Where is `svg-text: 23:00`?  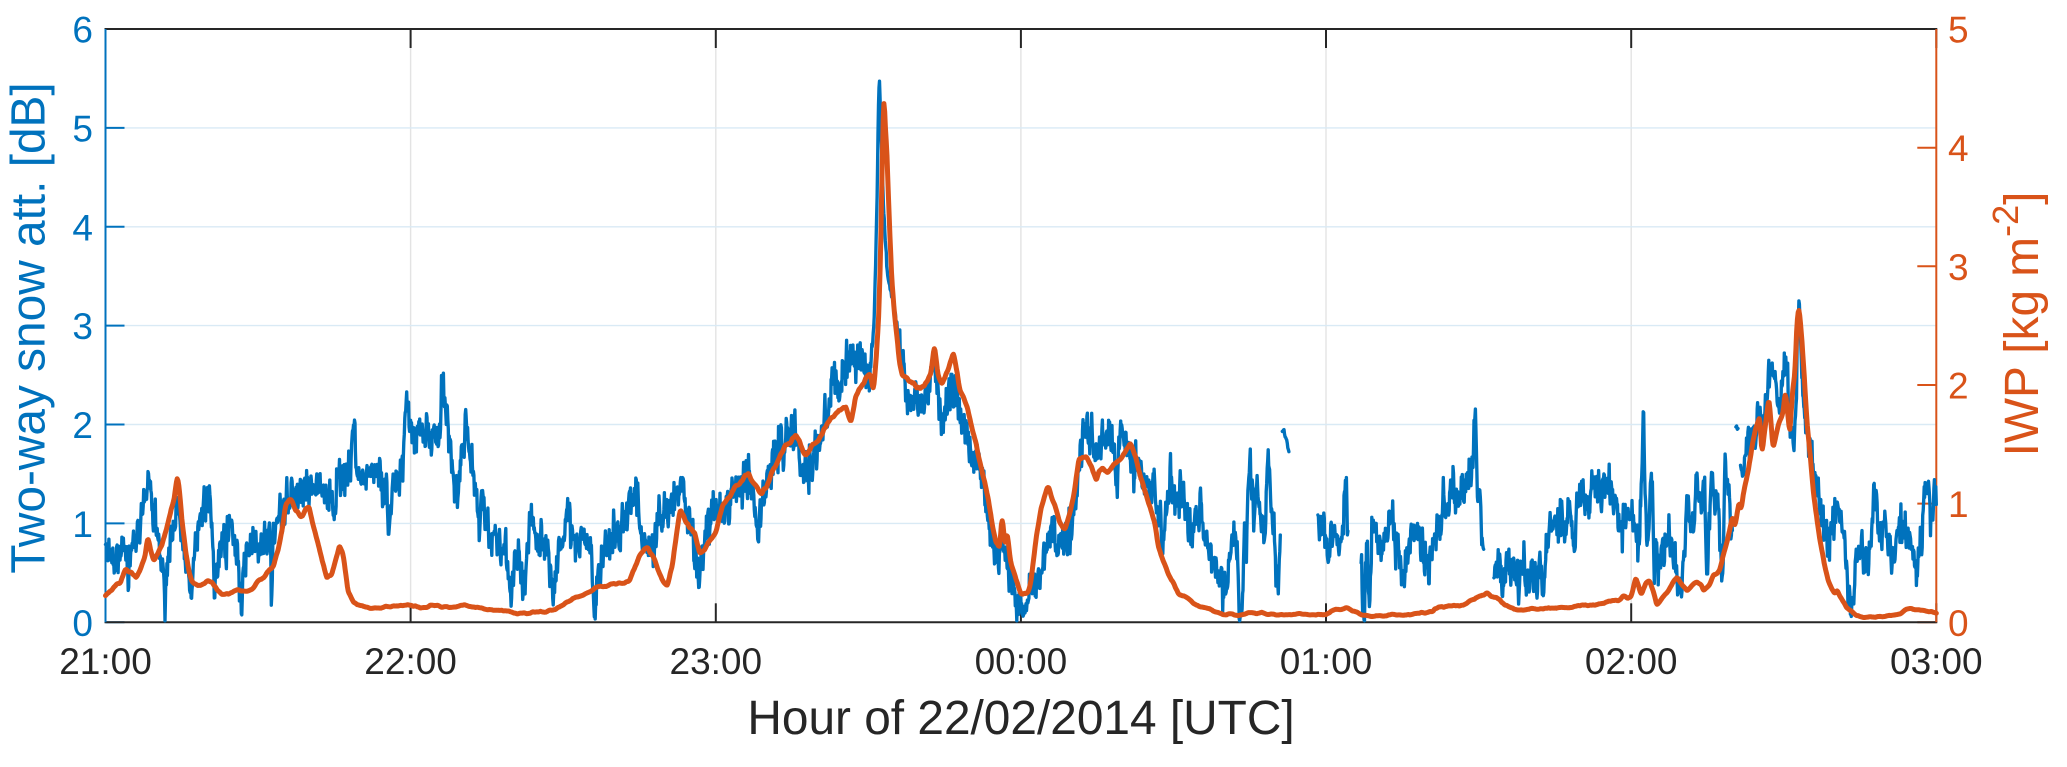
svg-text: 23:00 is located at coordinates (716, 661).